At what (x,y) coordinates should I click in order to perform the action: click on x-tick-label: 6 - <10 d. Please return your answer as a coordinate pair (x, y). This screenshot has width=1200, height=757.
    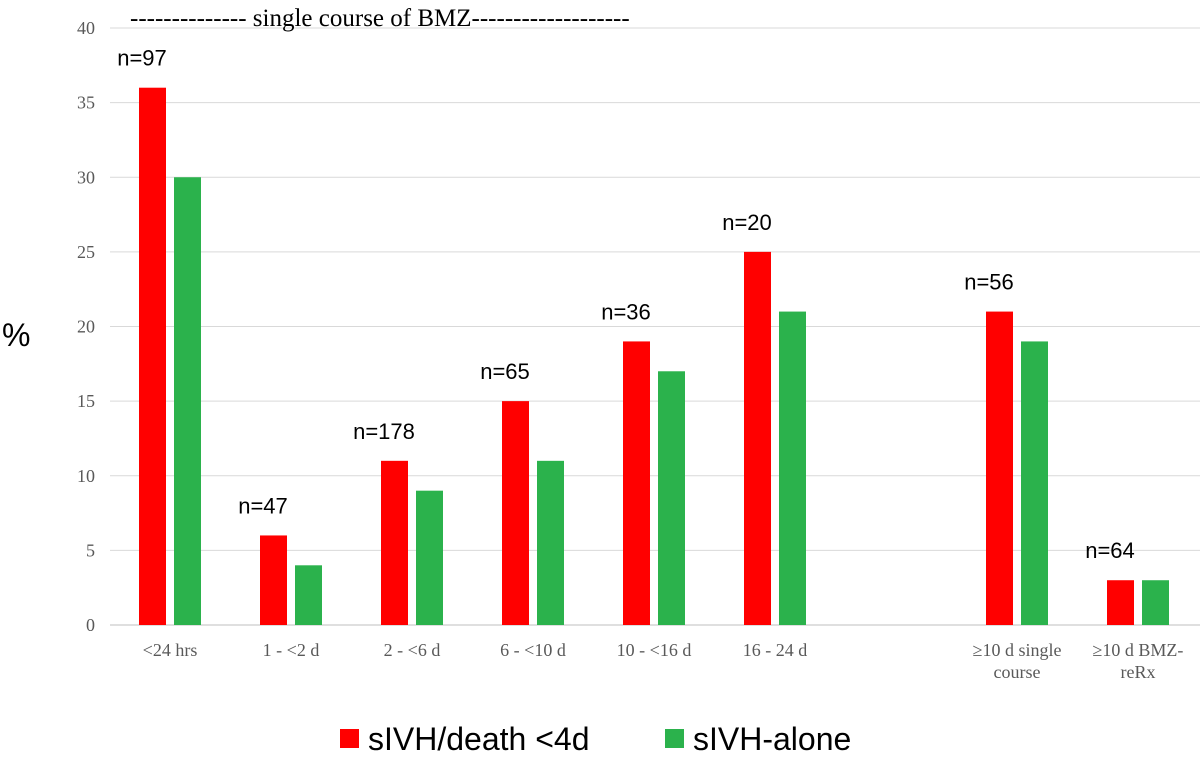
    Looking at the image, I should click on (533, 650).